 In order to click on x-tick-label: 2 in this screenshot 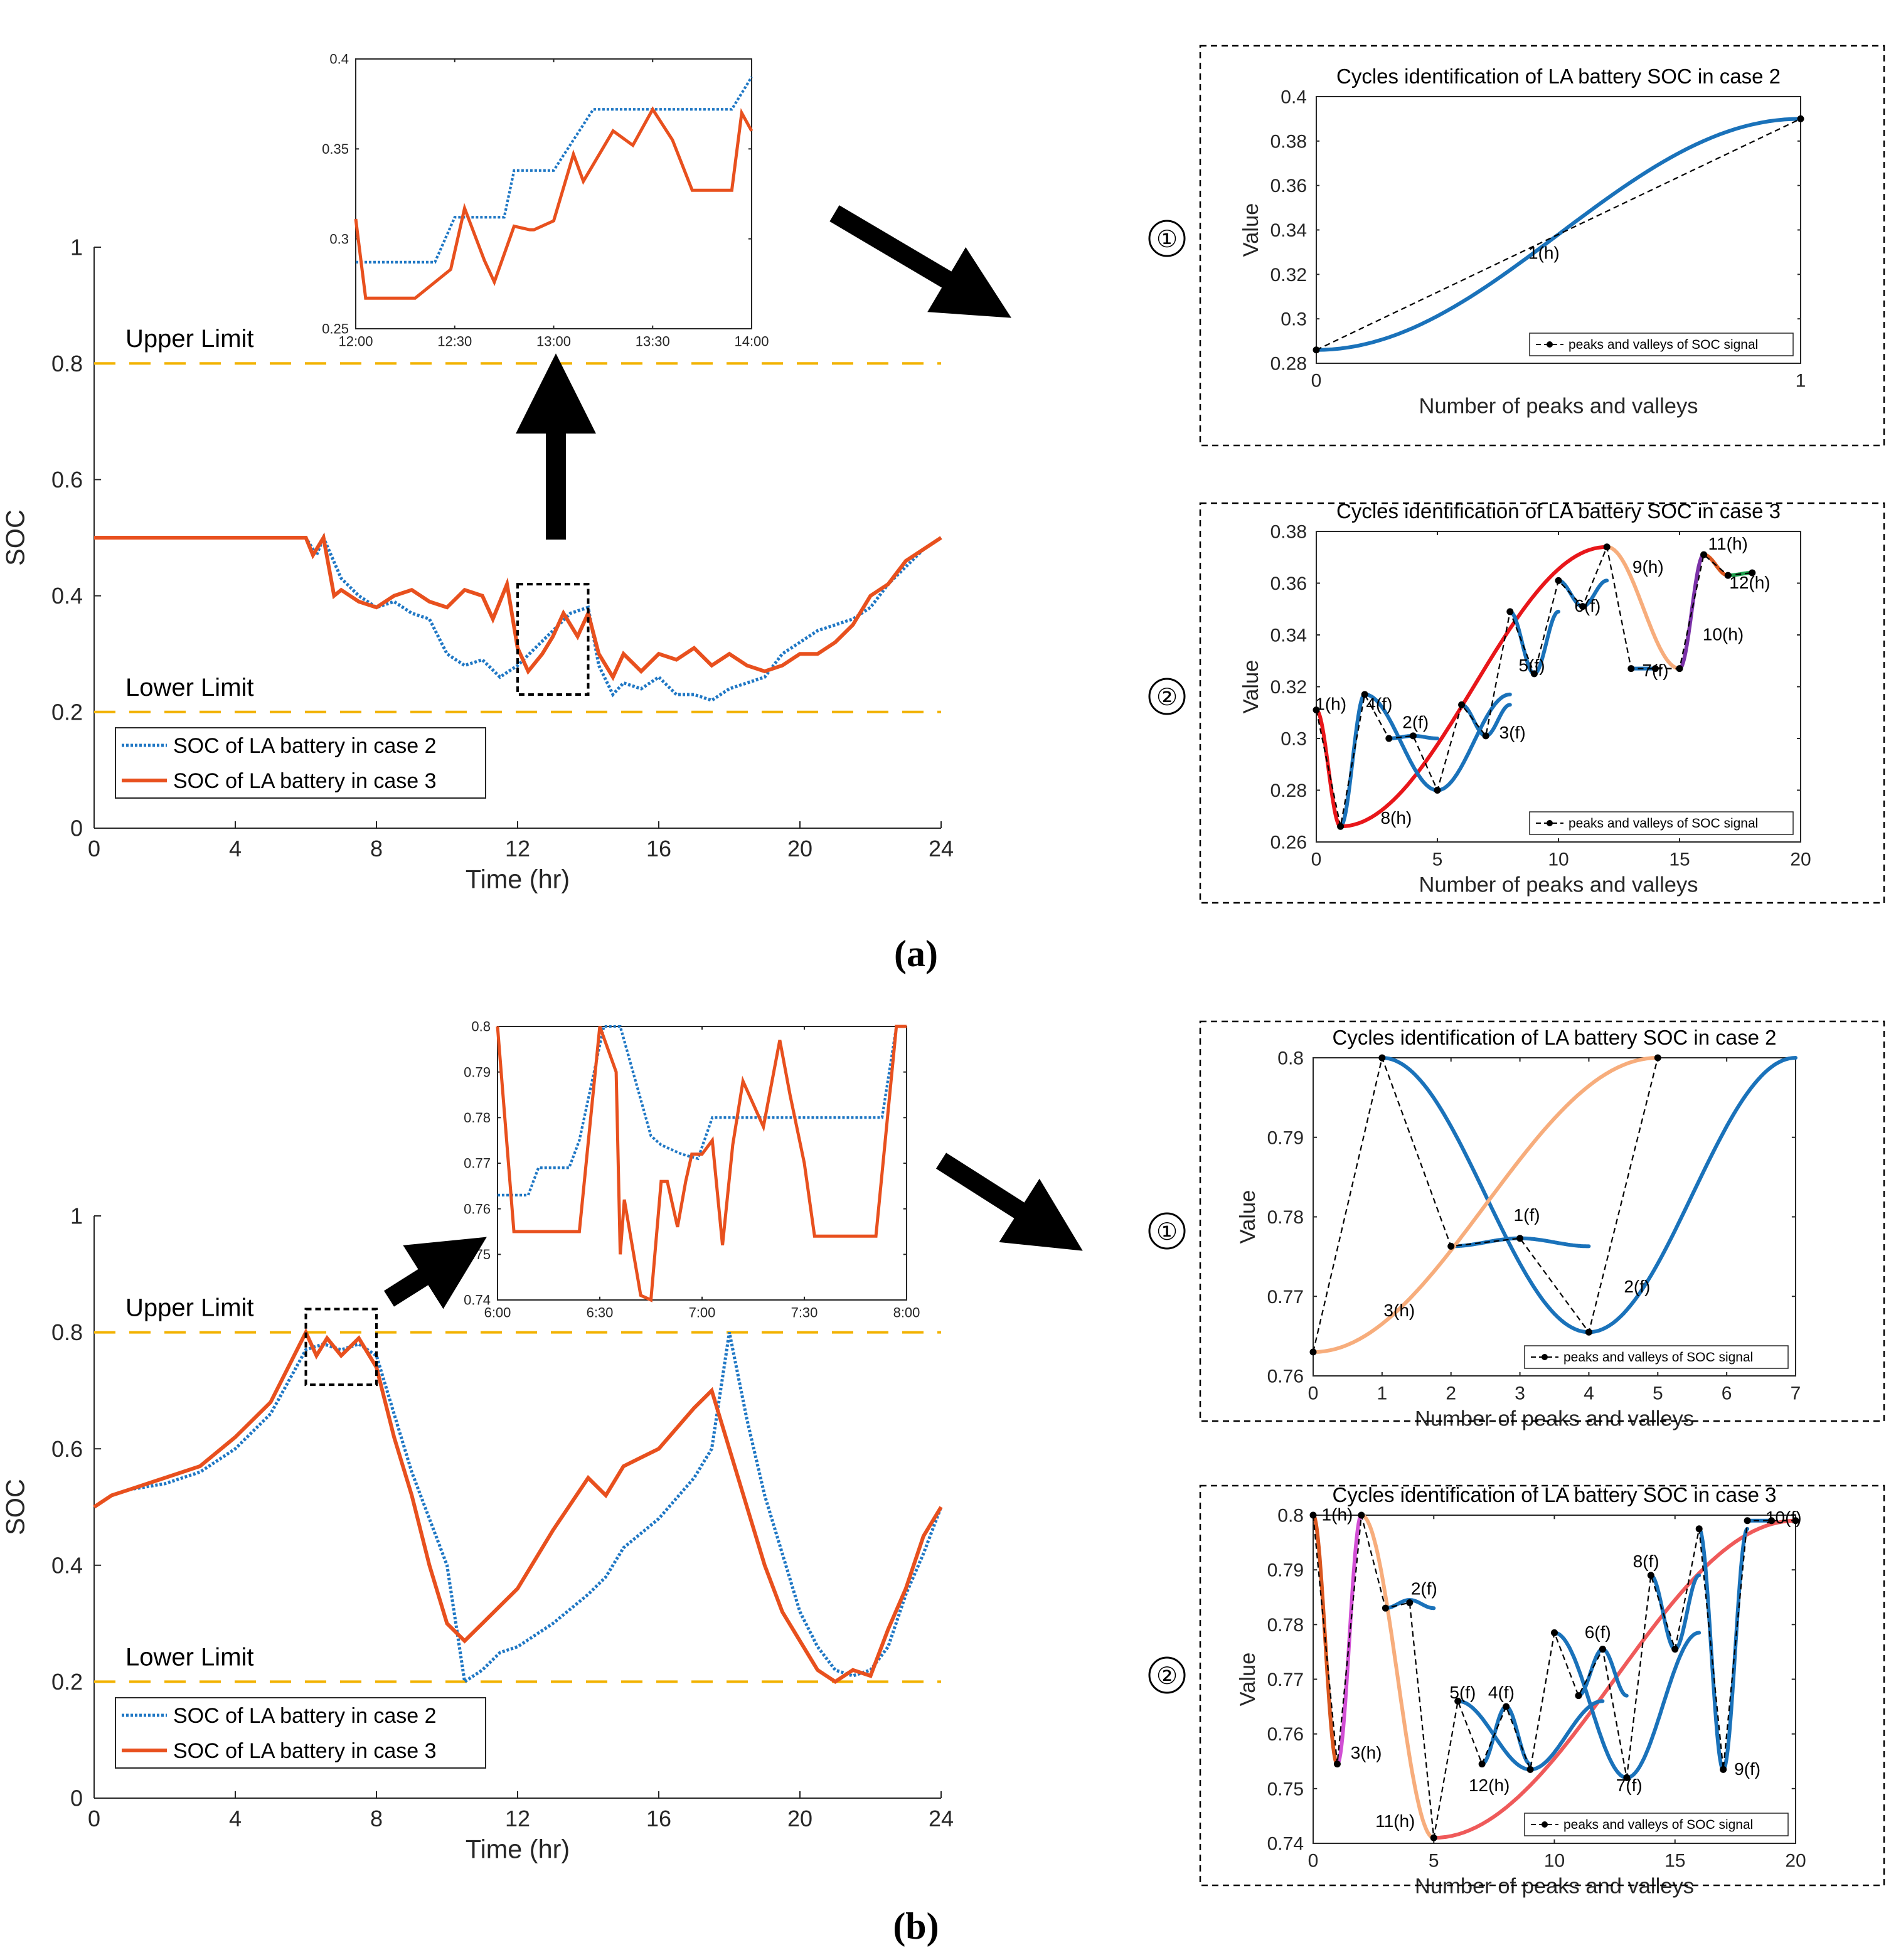, I will do `click(1451, 1393)`.